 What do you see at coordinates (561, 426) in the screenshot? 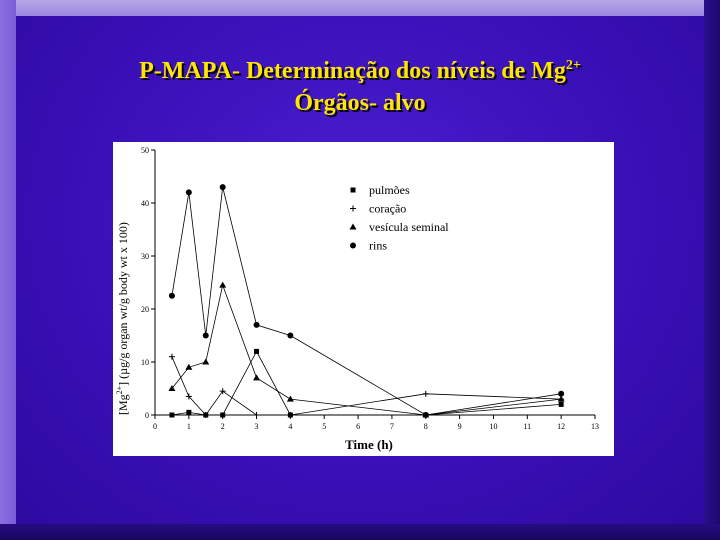
I see `x-tick-label: 12` at bounding box center [561, 426].